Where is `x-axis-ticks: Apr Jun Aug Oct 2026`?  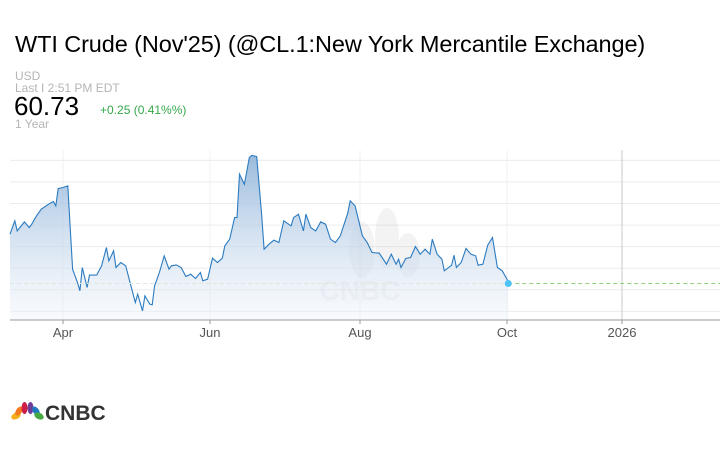
x-axis-ticks: Apr Jun Aug Oct 2026 is located at coordinates (345, 330).